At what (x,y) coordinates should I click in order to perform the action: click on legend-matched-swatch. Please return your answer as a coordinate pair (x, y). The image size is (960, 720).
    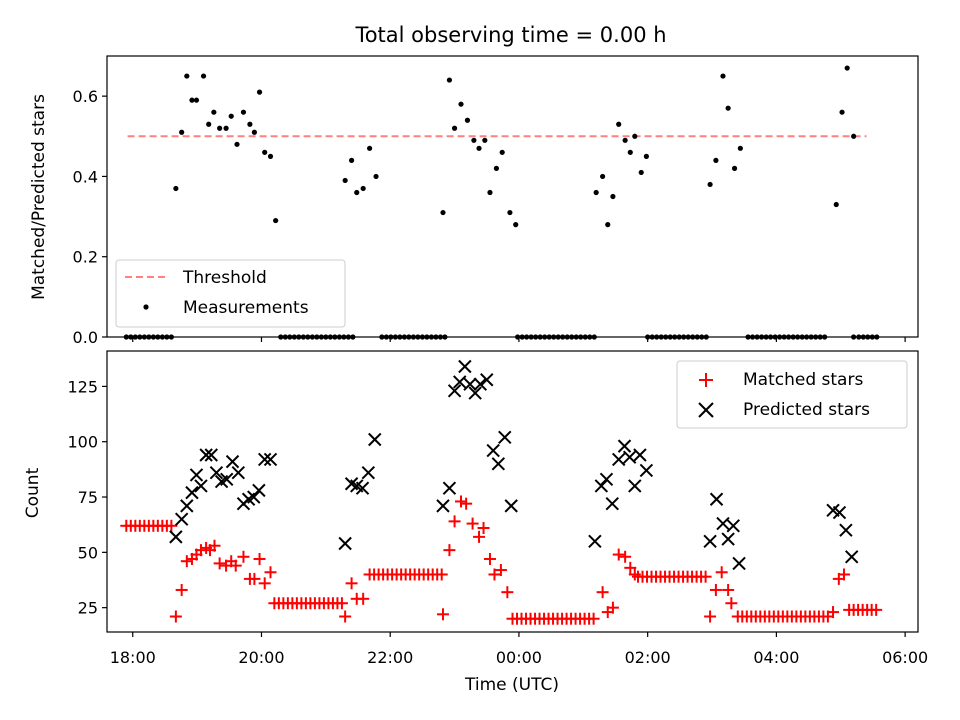
    Looking at the image, I should click on (706, 380).